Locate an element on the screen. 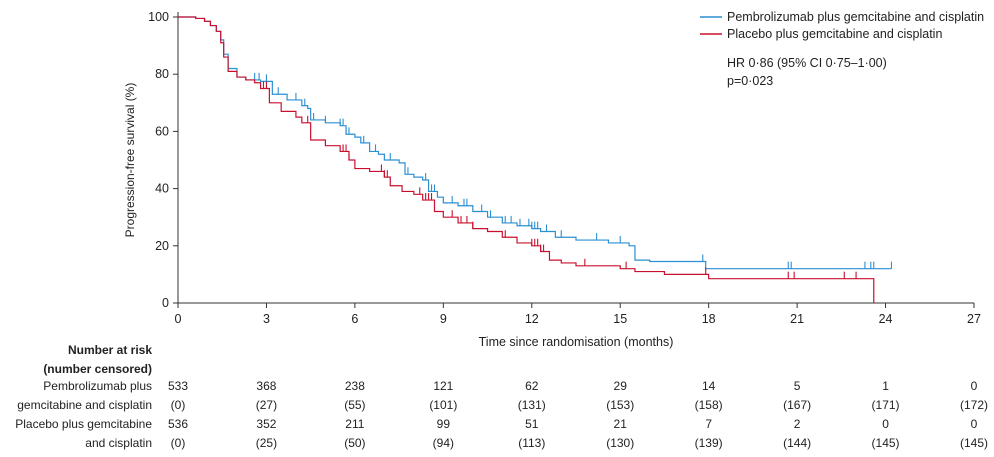 This screenshot has height=457, width=994. censored-value: (55) is located at coordinates (355, 405).